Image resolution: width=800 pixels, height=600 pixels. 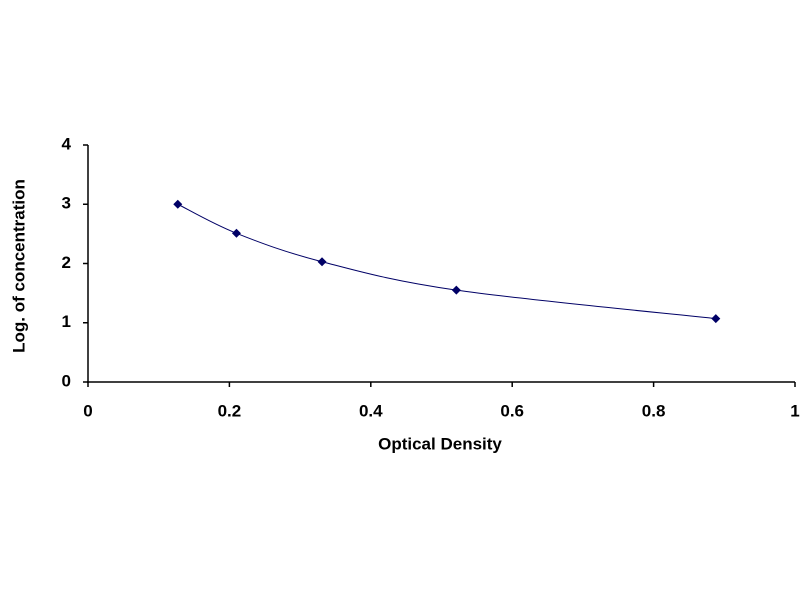 I want to click on y-tick-label: 2, so click(x=66, y=262).